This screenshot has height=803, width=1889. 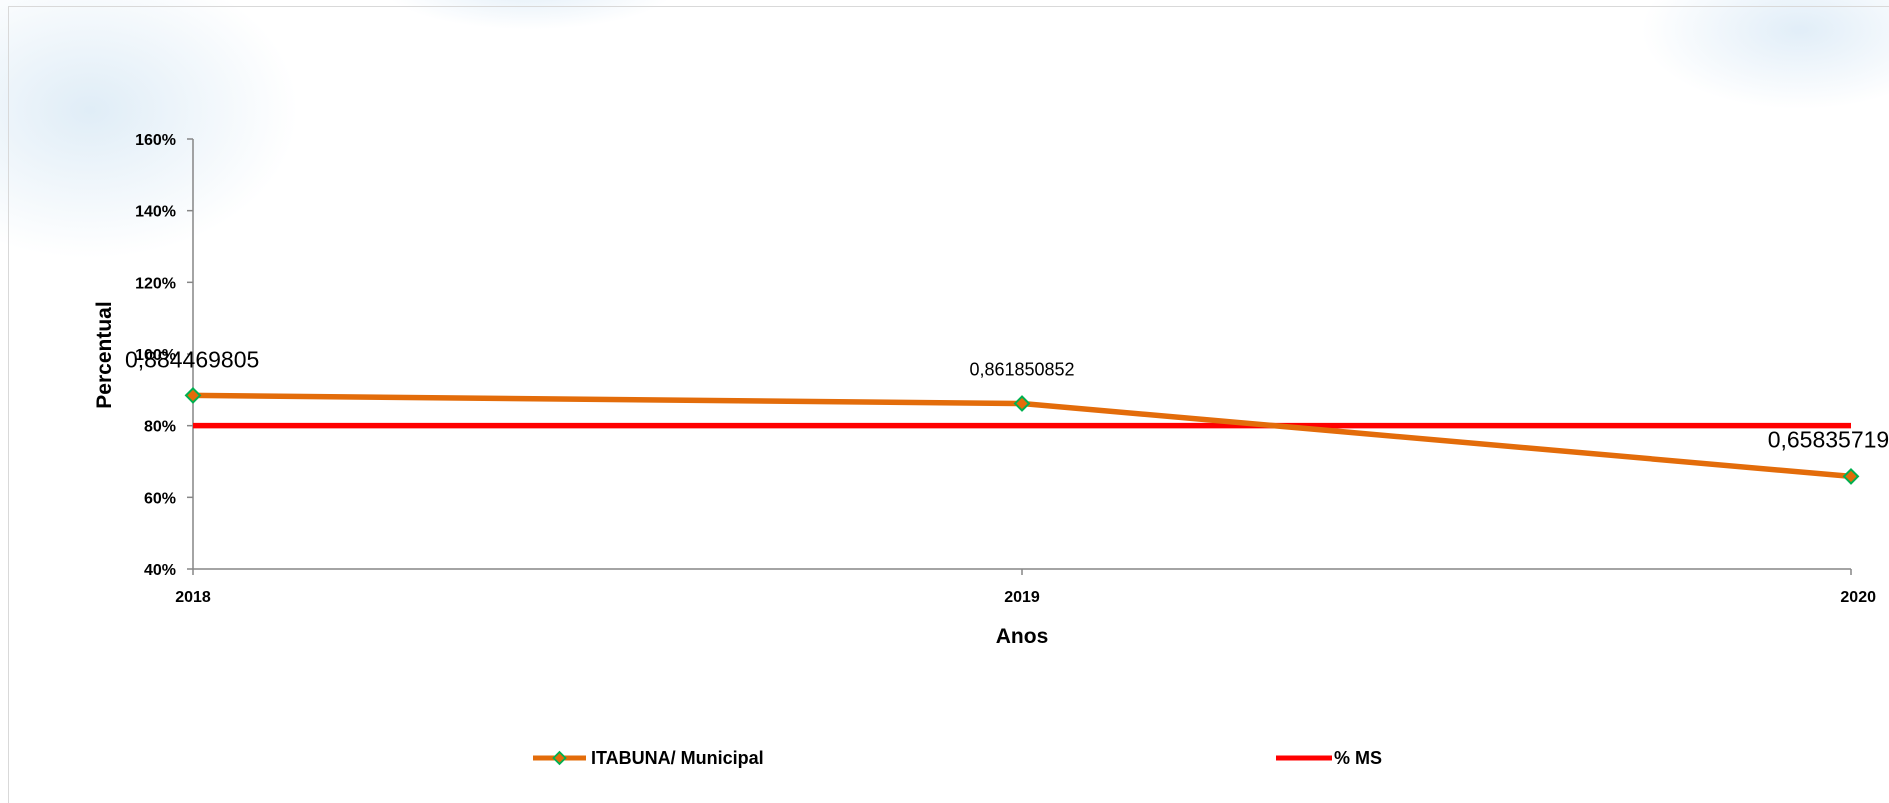 What do you see at coordinates (1022, 597) in the screenshot?
I see `x-tick-label: 2019` at bounding box center [1022, 597].